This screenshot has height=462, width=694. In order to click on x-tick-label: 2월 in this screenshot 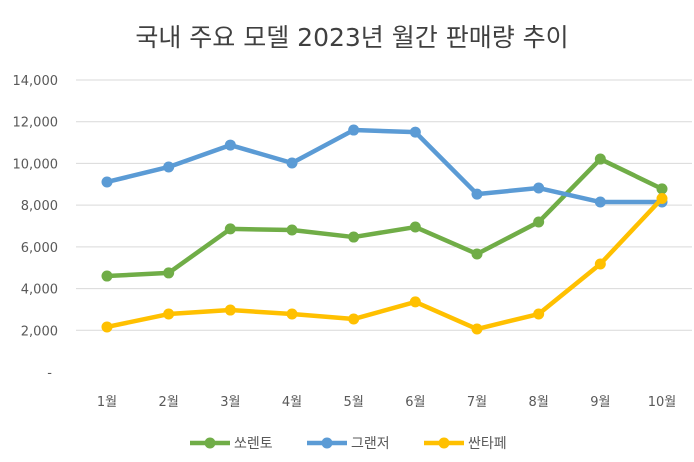, I will do `click(169, 402)`.